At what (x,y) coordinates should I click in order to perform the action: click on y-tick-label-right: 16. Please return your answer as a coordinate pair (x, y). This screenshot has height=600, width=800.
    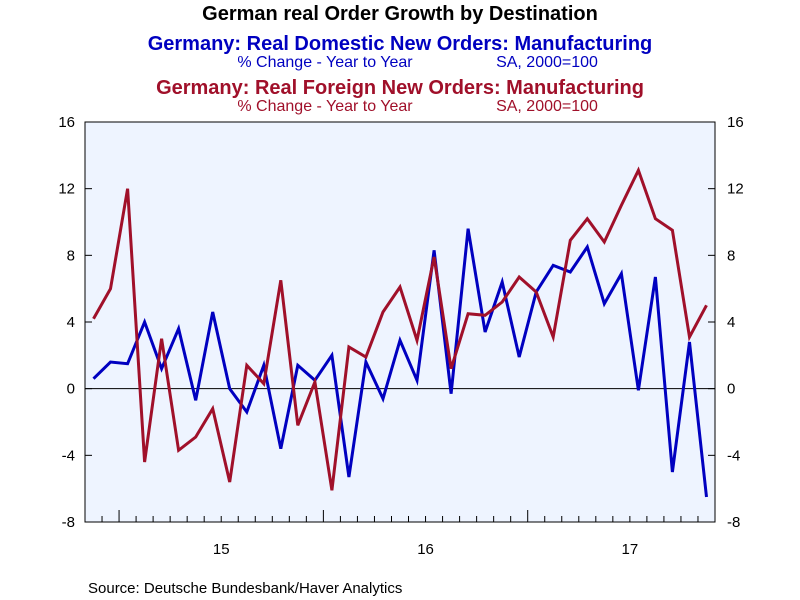
    Looking at the image, I should click on (735, 122).